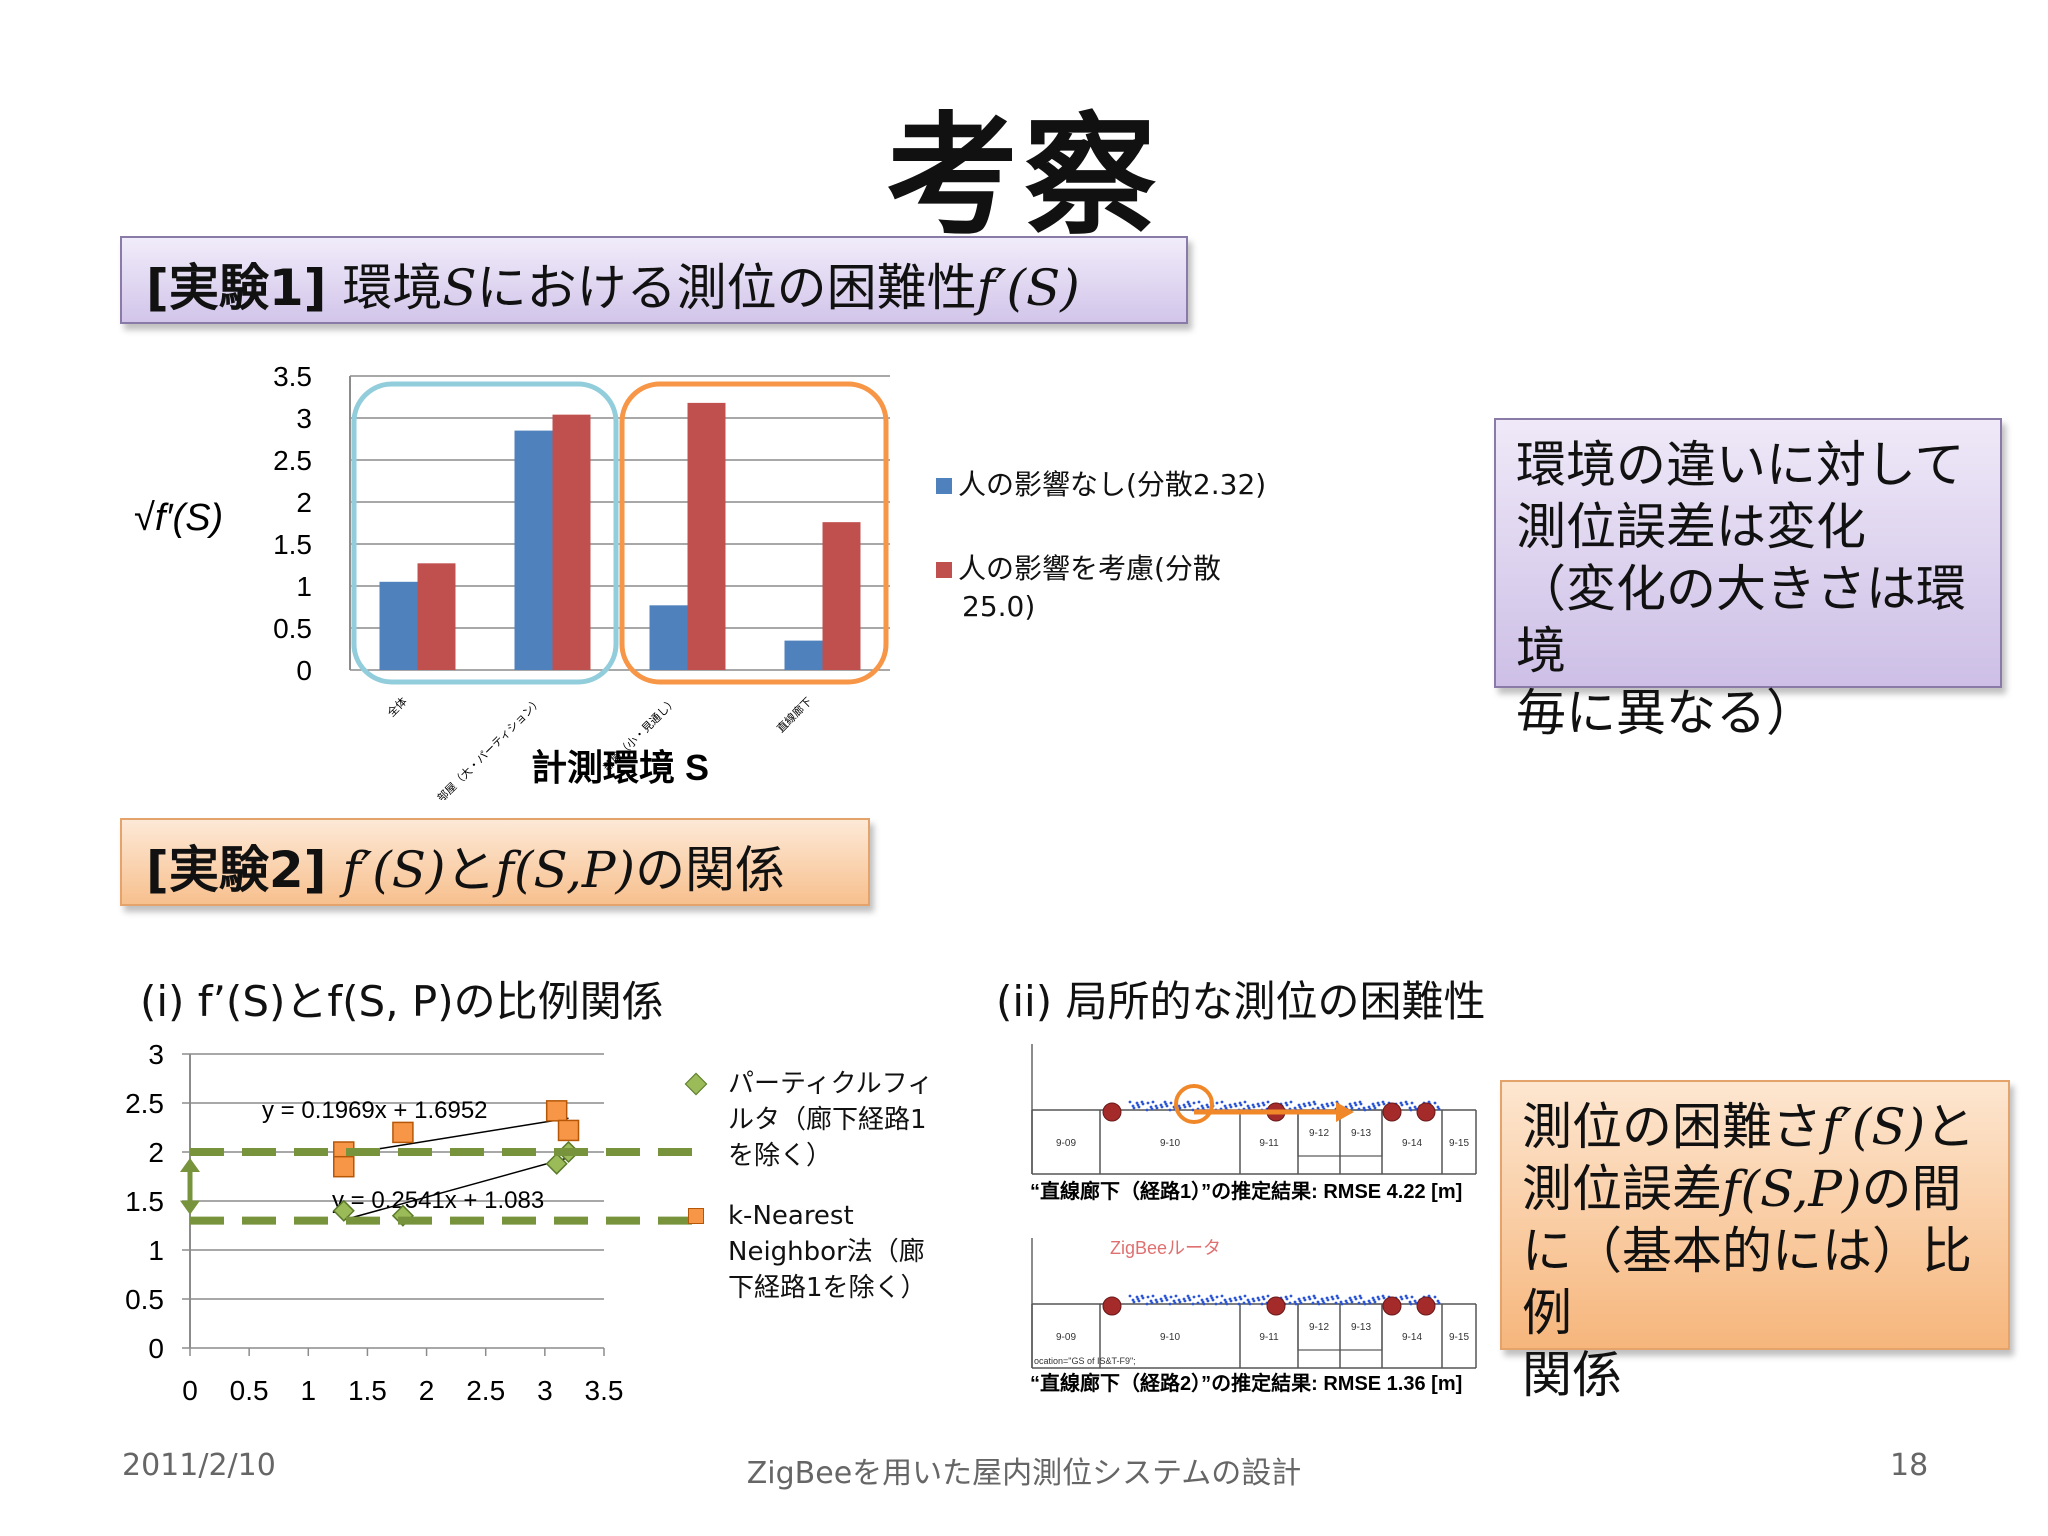 Image resolution: width=2048 pixels, height=1536 pixels. What do you see at coordinates (485, 1390) in the screenshot?
I see `x-tick-label: 2.5` at bounding box center [485, 1390].